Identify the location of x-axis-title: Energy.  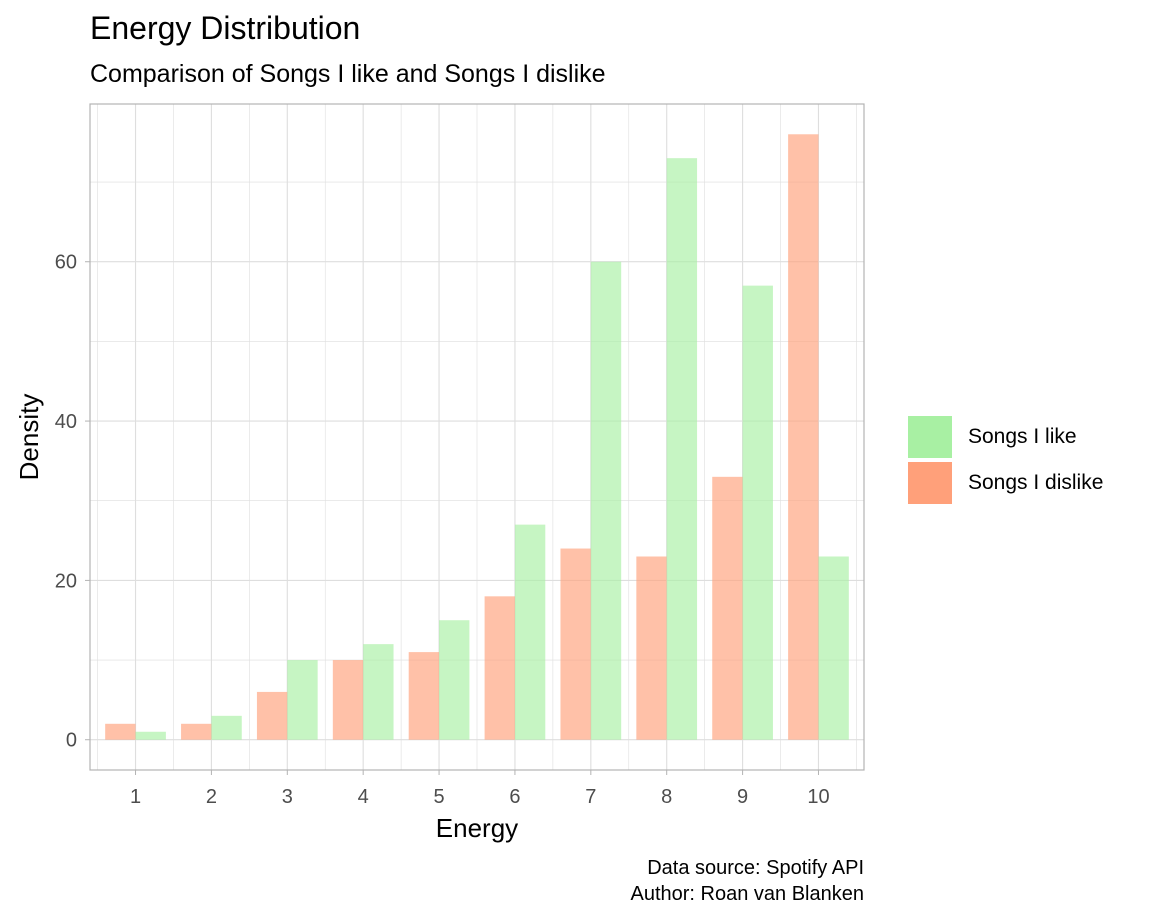
(477, 828).